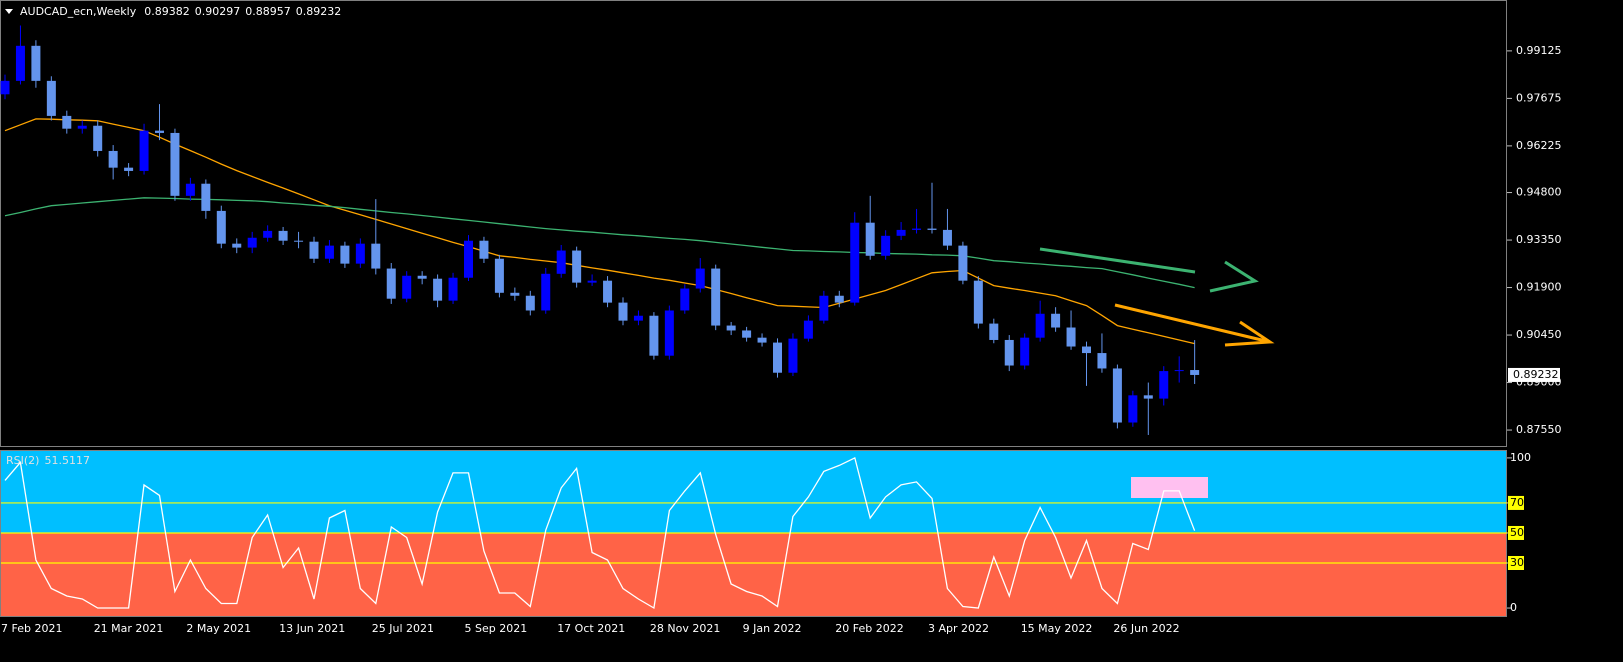 Image resolution: width=1623 pixels, height=662 pixels. What do you see at coordinates (268, 11) in the screenshot?
I see `low: 0.88957` at bounding box center [268, 11].